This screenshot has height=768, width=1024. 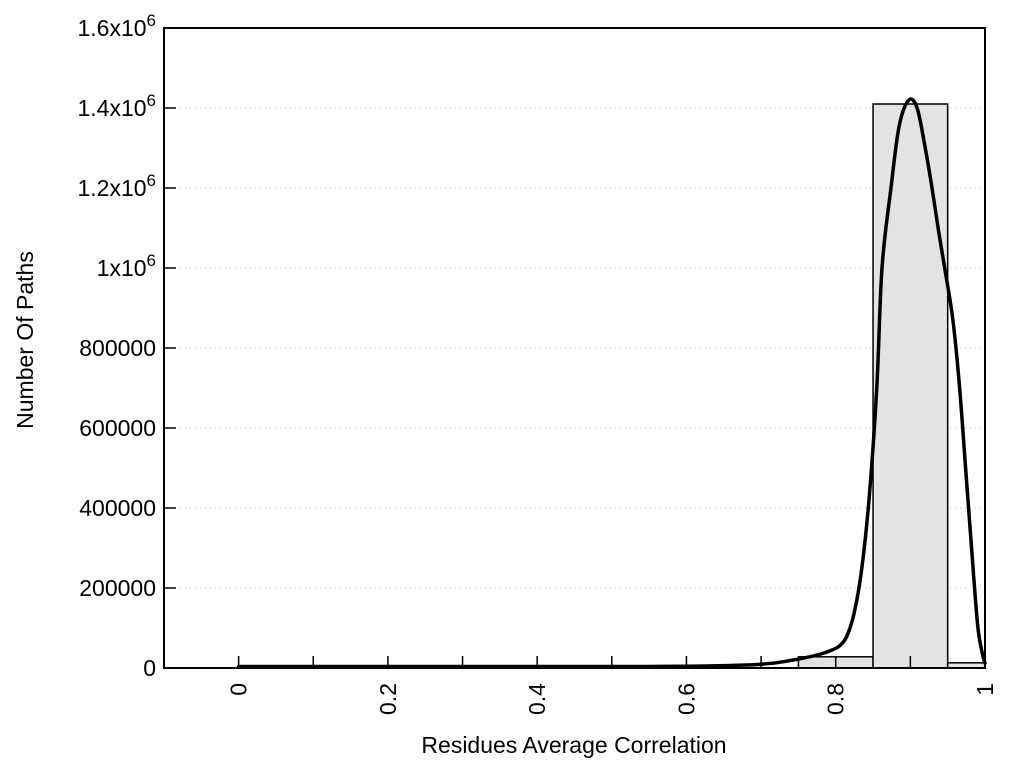 What do you see at coordinates (686, 699) in the screenshot?
I see `x-tick-label: 0.6` at bounding box center [686, 699].